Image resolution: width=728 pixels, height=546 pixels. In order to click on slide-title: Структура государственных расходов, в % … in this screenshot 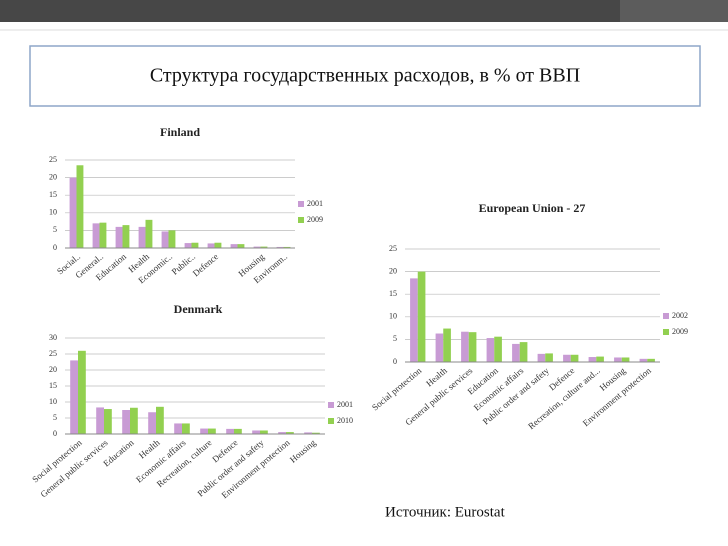, I will do `click(365, 76)`.